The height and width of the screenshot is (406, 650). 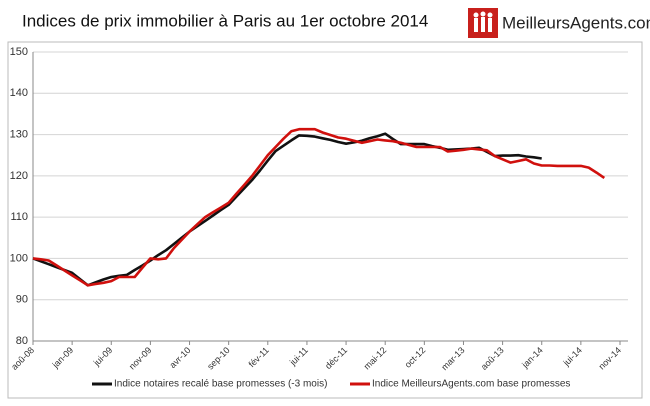 What do you see at coordinates (259, 357) in the screenshot?
I see `x-tick-label: fév-11` at bounding box center [259, 357].